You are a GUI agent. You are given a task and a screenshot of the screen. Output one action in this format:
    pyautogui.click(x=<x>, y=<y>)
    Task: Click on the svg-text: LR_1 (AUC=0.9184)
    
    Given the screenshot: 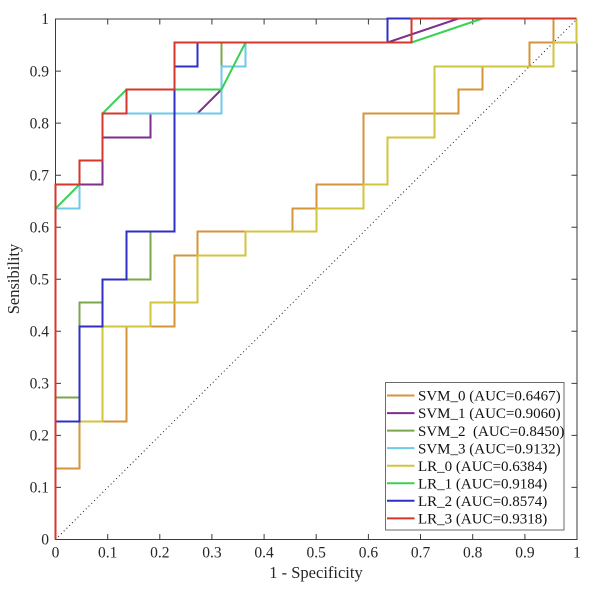 What is the action you would take?
    pyautogui.click(x=482, y=484)
    